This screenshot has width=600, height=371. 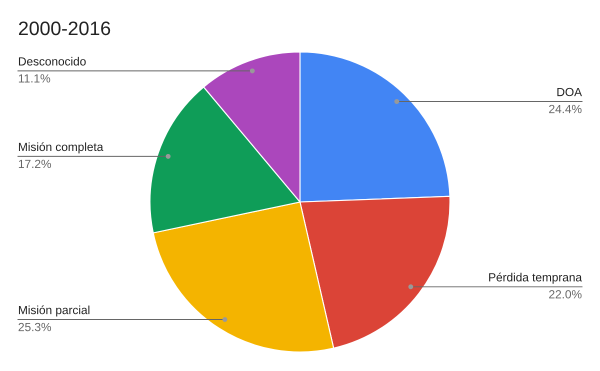 What do you see at coordinates (64, 28) in the screenshot?
I see `chart-title: 2000-2016` at bounding box center [64, 28].